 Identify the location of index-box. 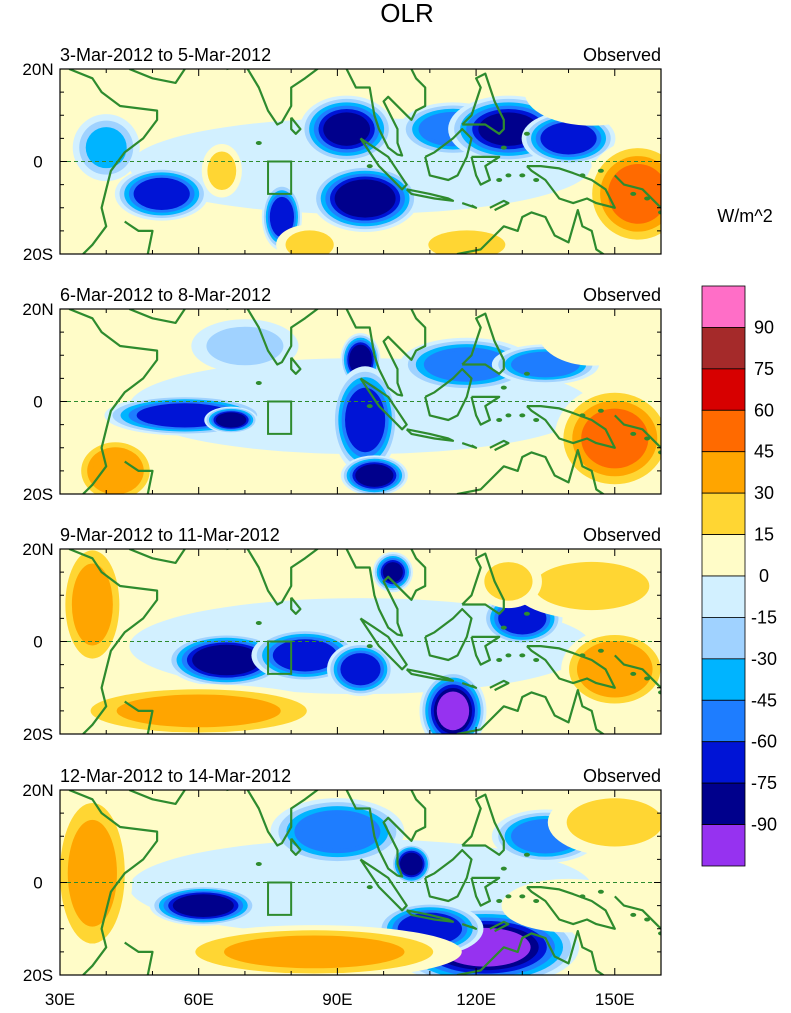
(280, 177).